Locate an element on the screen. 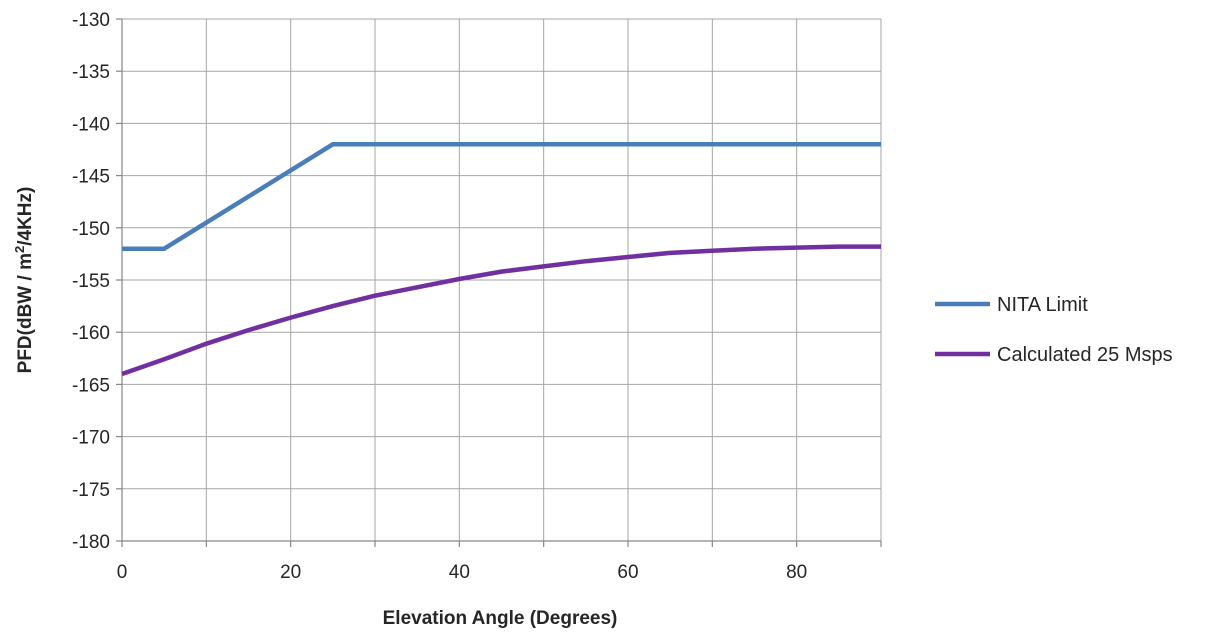 This screenshot has width=1218, height=633. y-axis-title-prefix: PFD(dBW / m is located at coordinates (25, 313).